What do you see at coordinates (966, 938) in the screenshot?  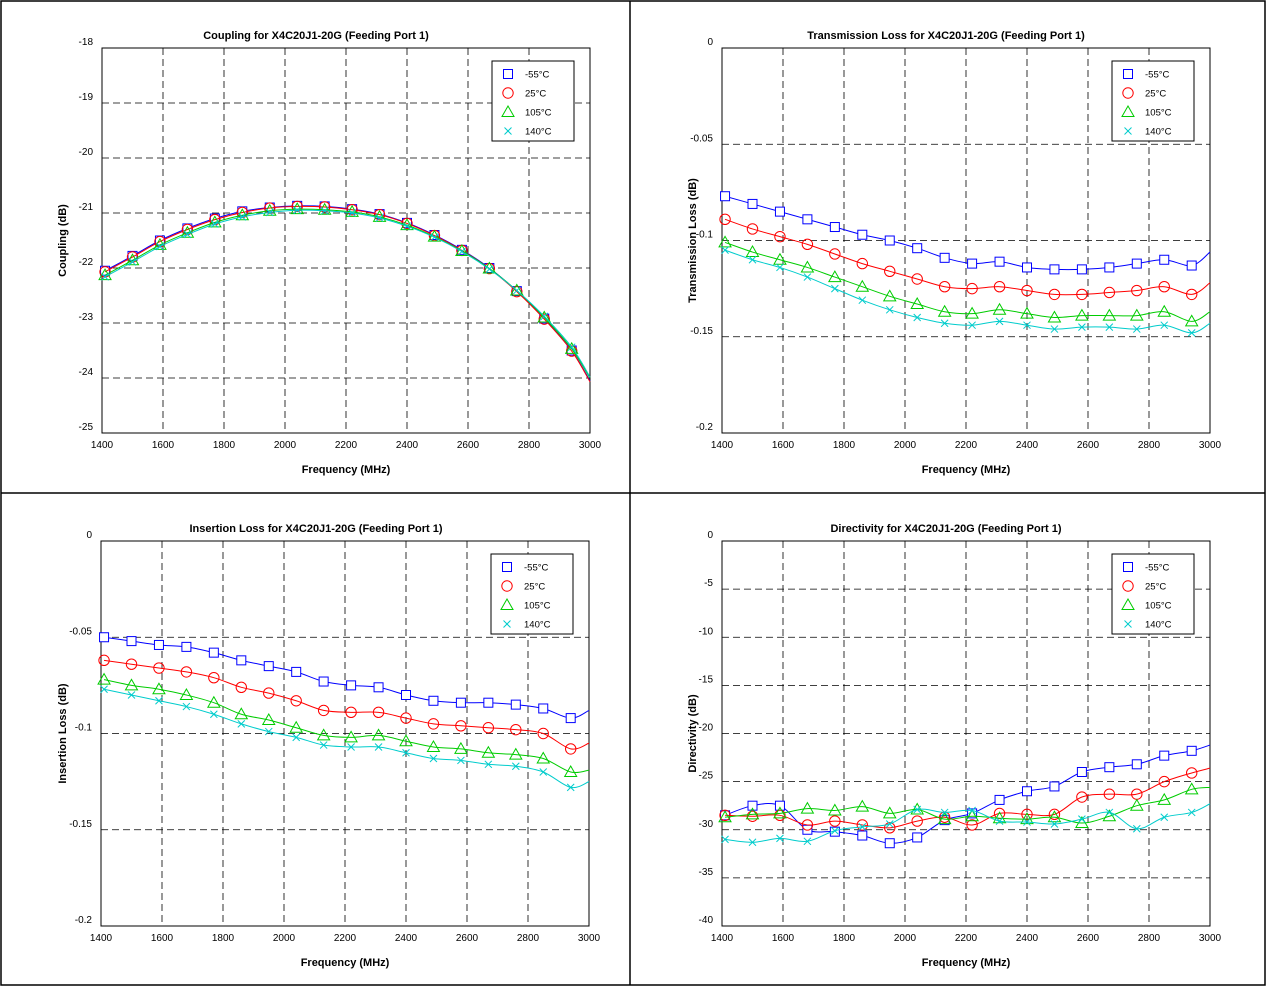 I see `x-tick-label: 2200` at bounding box center [966, 938].